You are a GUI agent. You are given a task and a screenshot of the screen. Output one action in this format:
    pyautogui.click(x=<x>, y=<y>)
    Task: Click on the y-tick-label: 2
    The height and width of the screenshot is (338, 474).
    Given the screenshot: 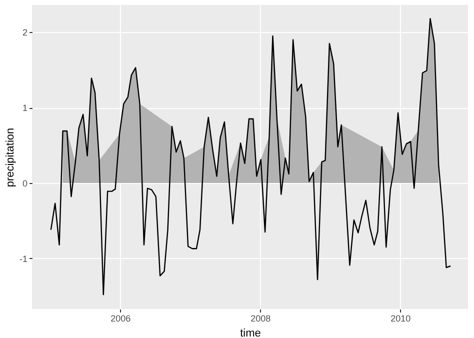 What is the action you would take?
    pyautogui.click(x=25, y=33)
    